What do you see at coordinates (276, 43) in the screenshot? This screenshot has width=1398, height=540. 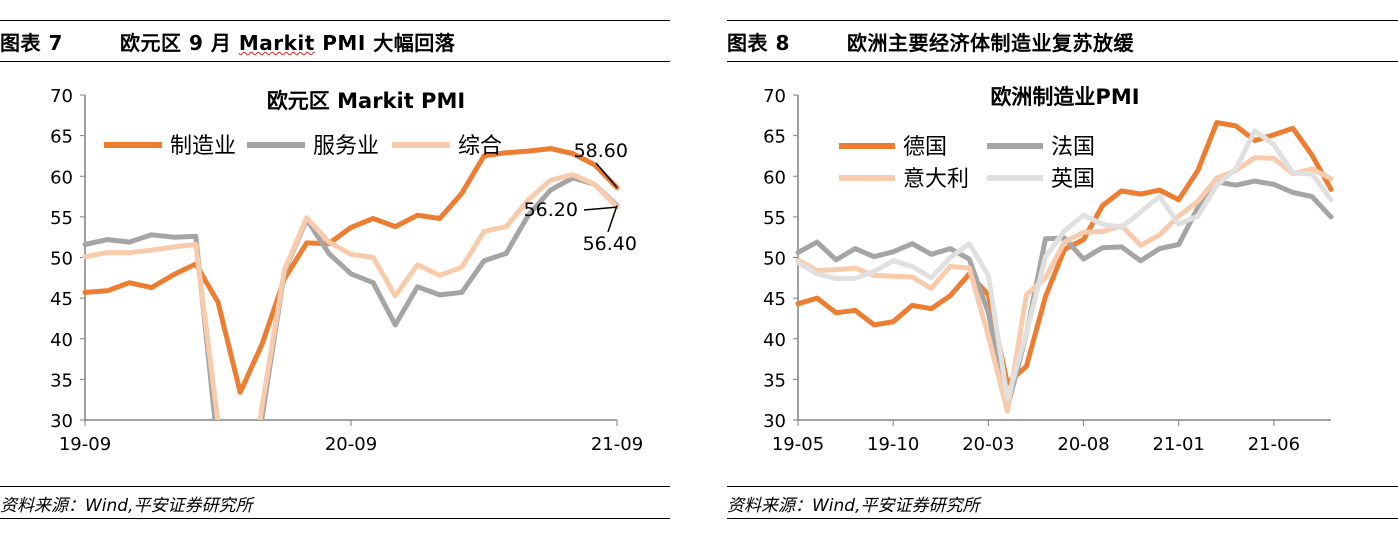 I see `figure-title-markit: Markit` at bounding box center [276, 43].